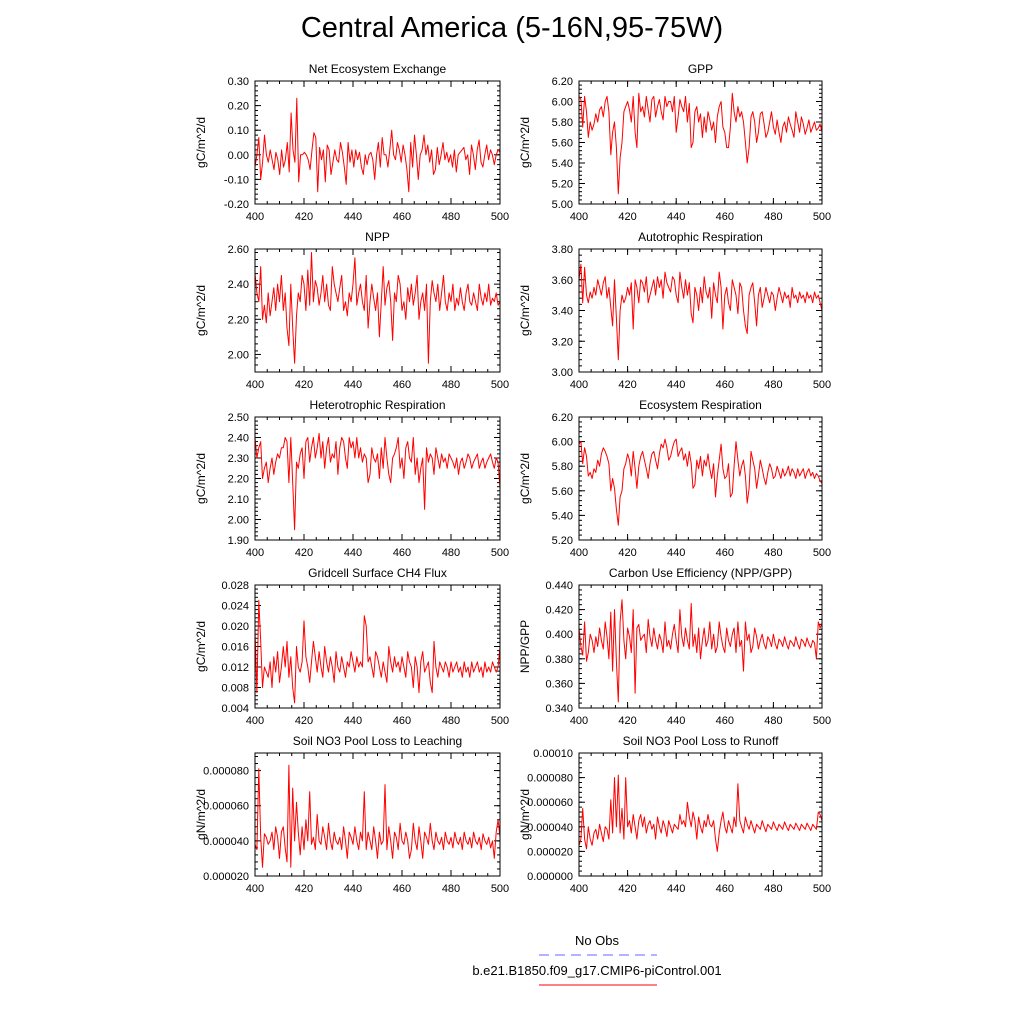 The image size is (1024, 1024). Describe the element at coordinates (236, 205) in the screenshot. I see `y-tick-label: -0.20` at that location.